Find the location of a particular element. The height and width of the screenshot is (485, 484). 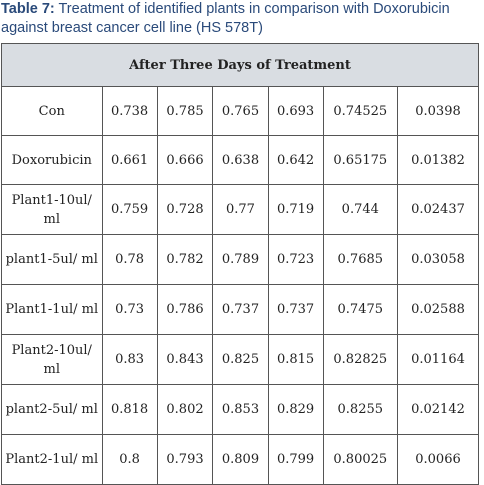

value-cell: 0.8 is located at coordinates (129, 459).